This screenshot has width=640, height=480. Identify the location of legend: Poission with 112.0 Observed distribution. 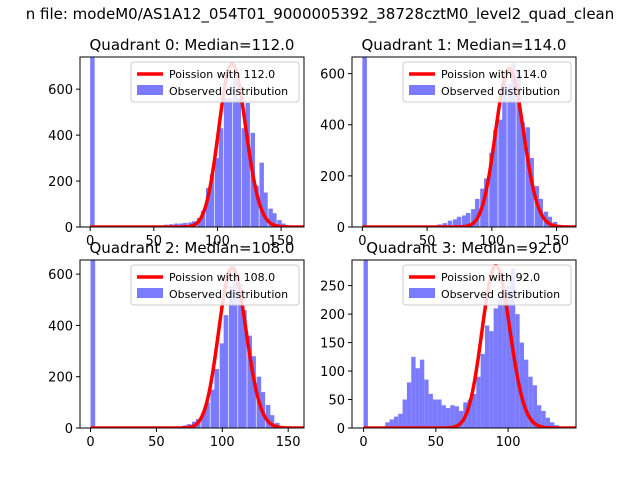
(215, 82).